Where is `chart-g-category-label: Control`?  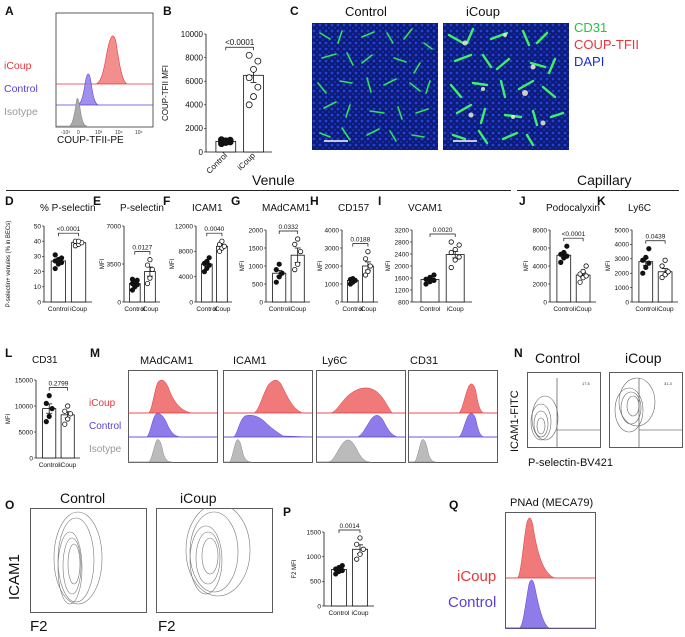
chart-g-category-label: Control is located at coordinates (280, 309).